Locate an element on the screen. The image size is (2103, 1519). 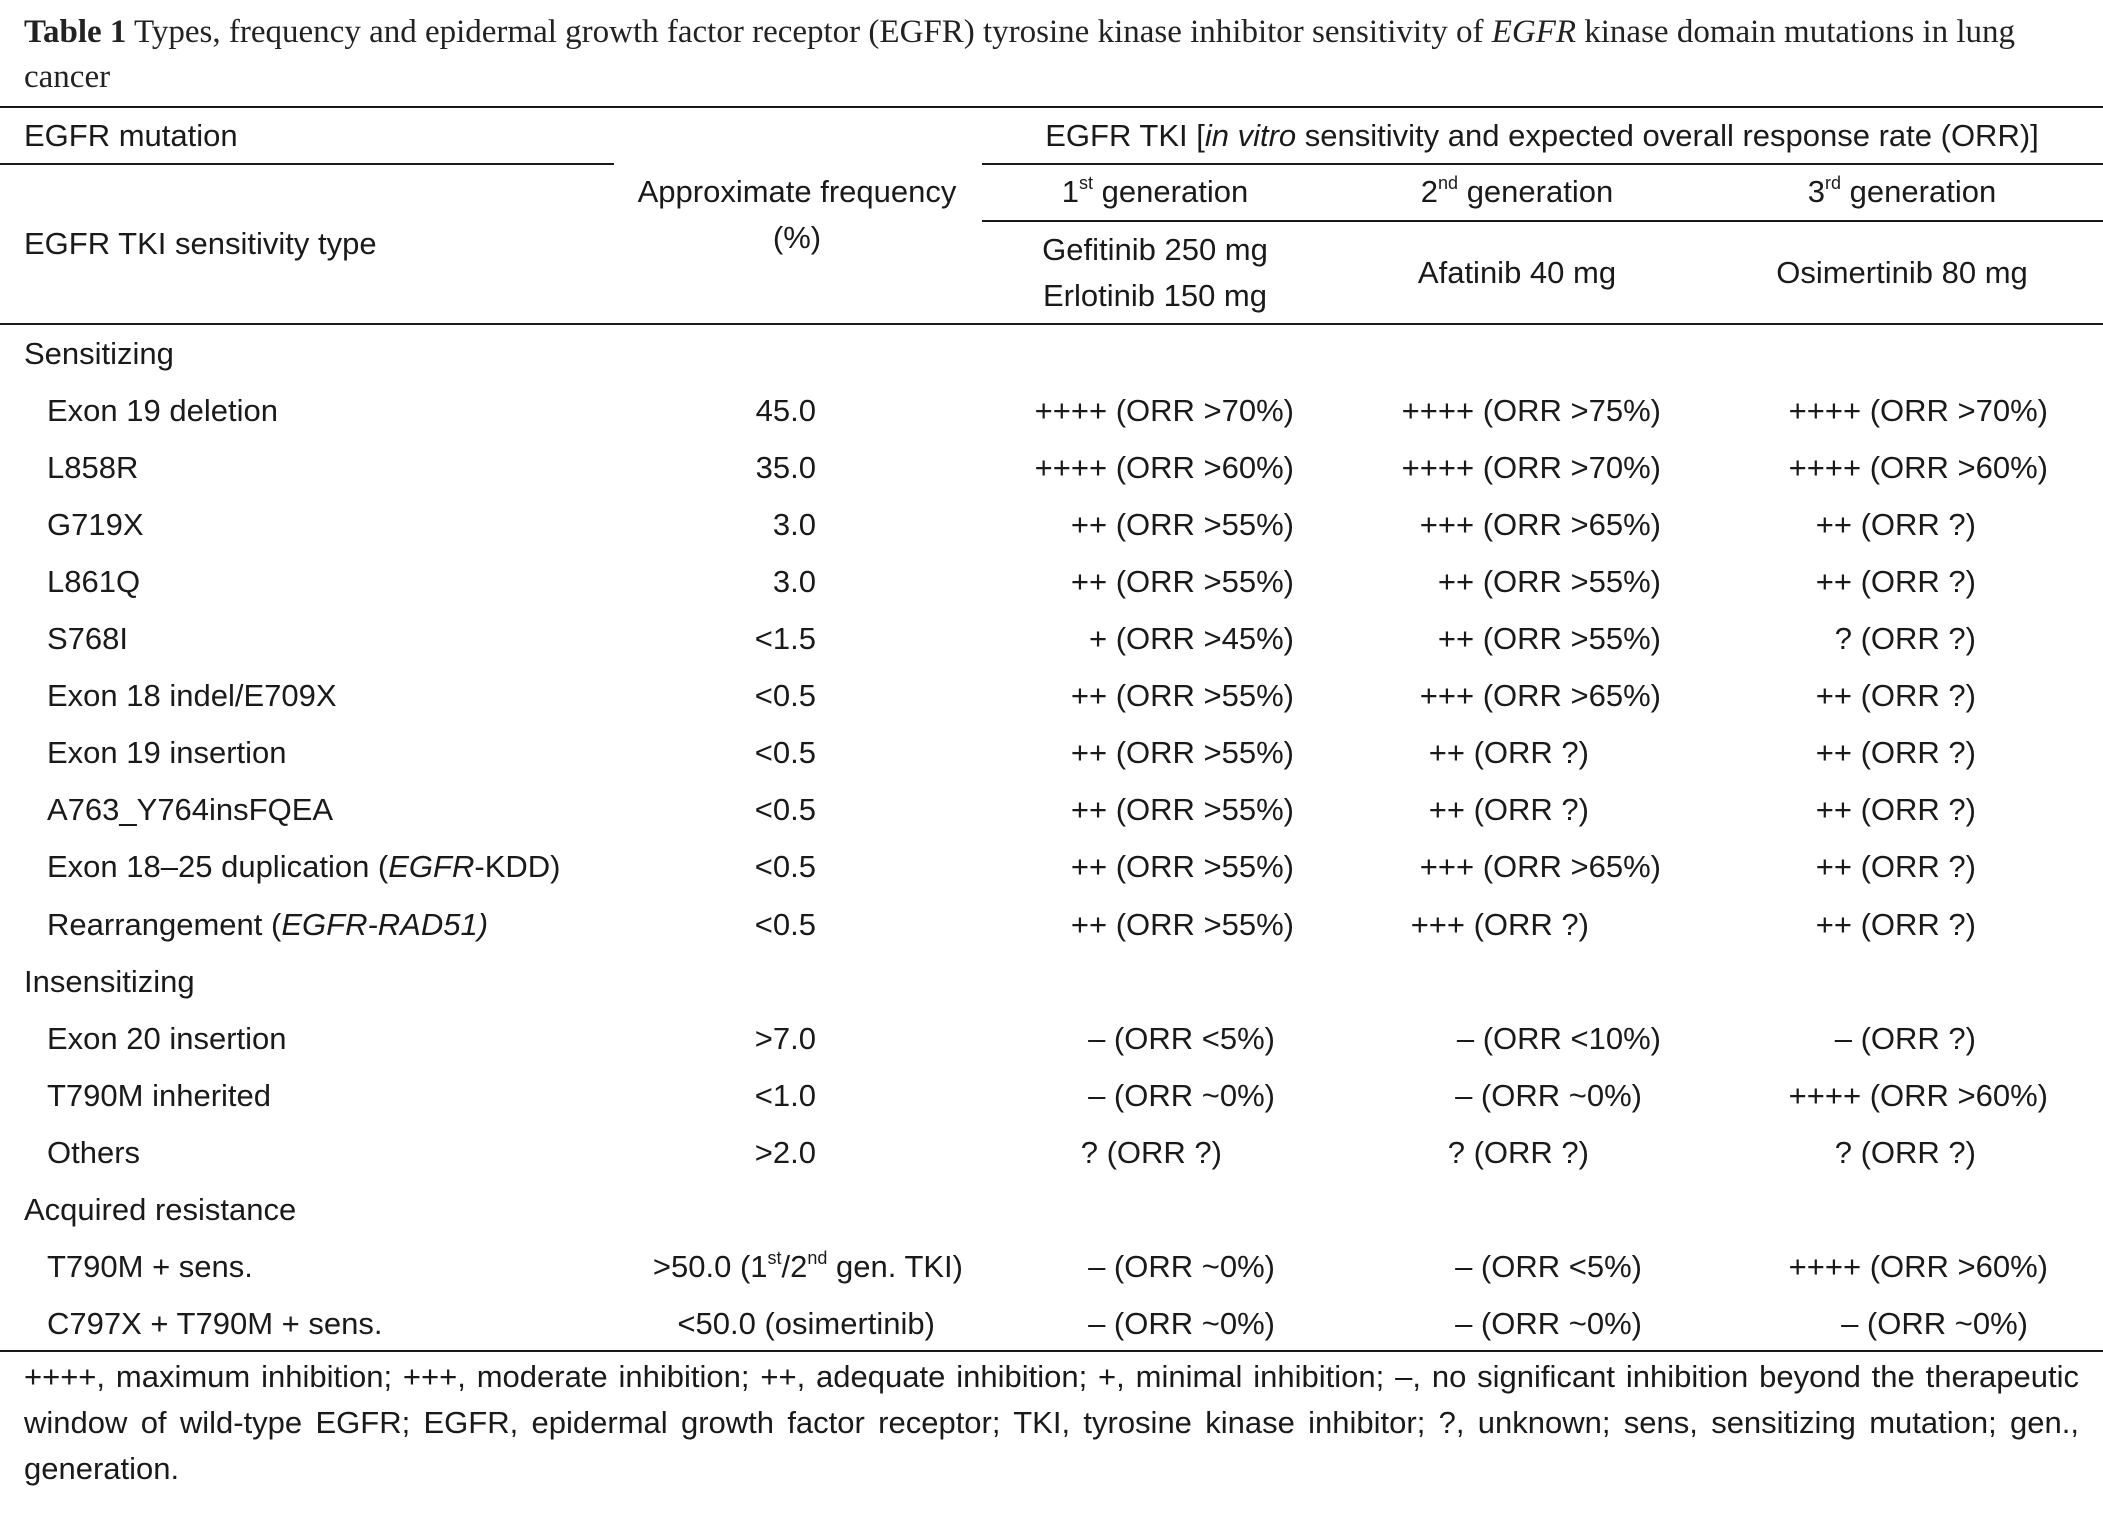
mutation-text-italic: EGFR-RAD51) is located at coordinates (385, 924).